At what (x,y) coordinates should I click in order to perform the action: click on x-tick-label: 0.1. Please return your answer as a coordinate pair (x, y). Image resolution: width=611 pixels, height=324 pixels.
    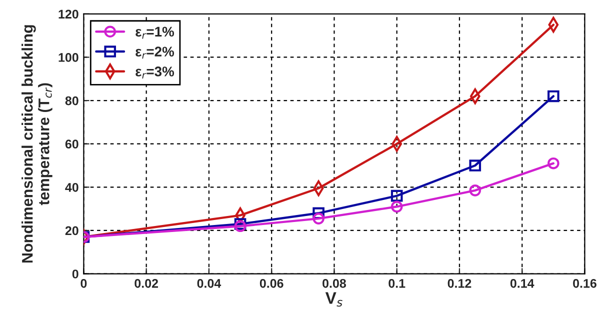
    Looking at the image, I should click on (397, 283).